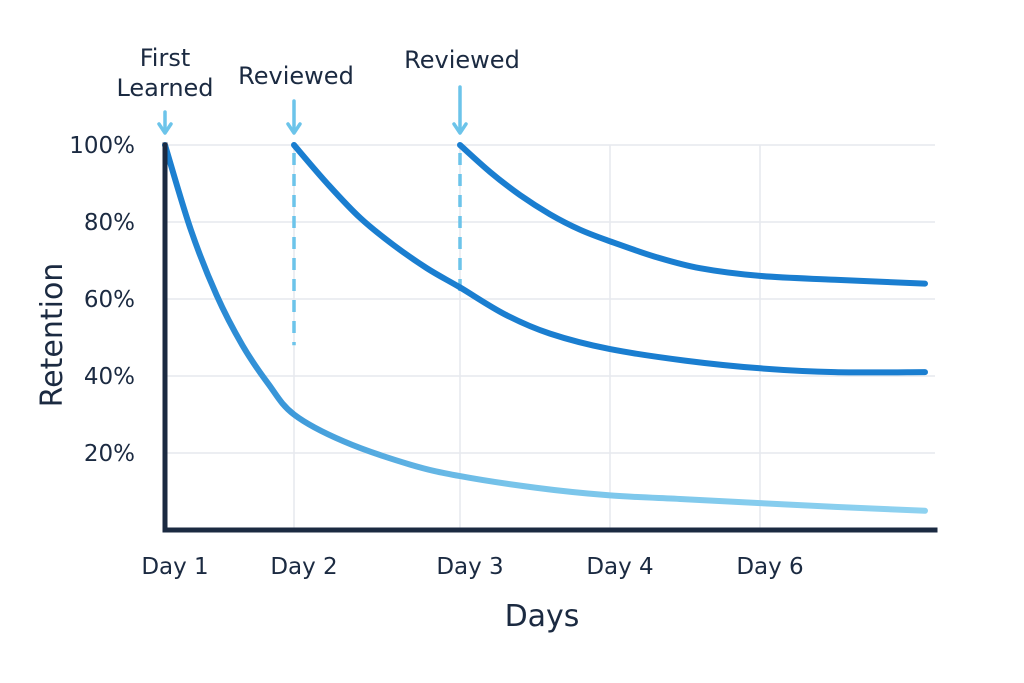 The height and width of the screenshot is (683, 1024). Describe the element at coordinates (469, 567) in the screenshot. I see `x-tick-label: Day 3` at that location.